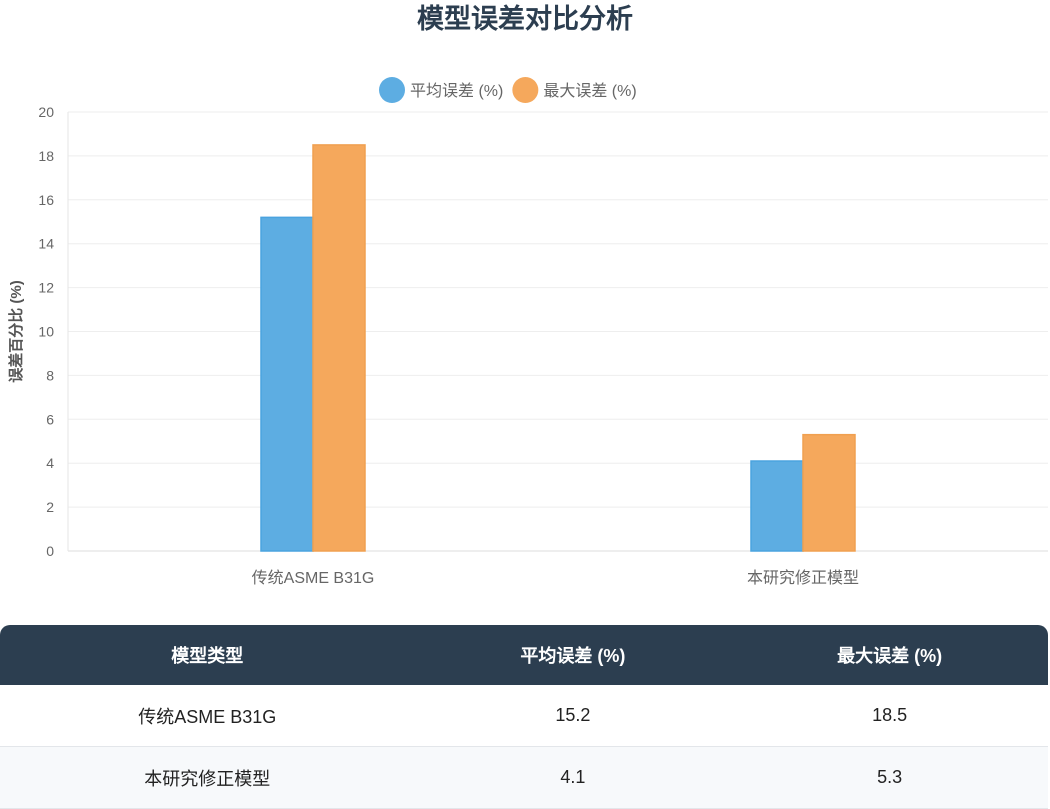 The height and width of the screenshot is (809, 1050). Describe the element at coordinates (46, 156) in the screenshot. I see `y-tick-label: 18` at that location.